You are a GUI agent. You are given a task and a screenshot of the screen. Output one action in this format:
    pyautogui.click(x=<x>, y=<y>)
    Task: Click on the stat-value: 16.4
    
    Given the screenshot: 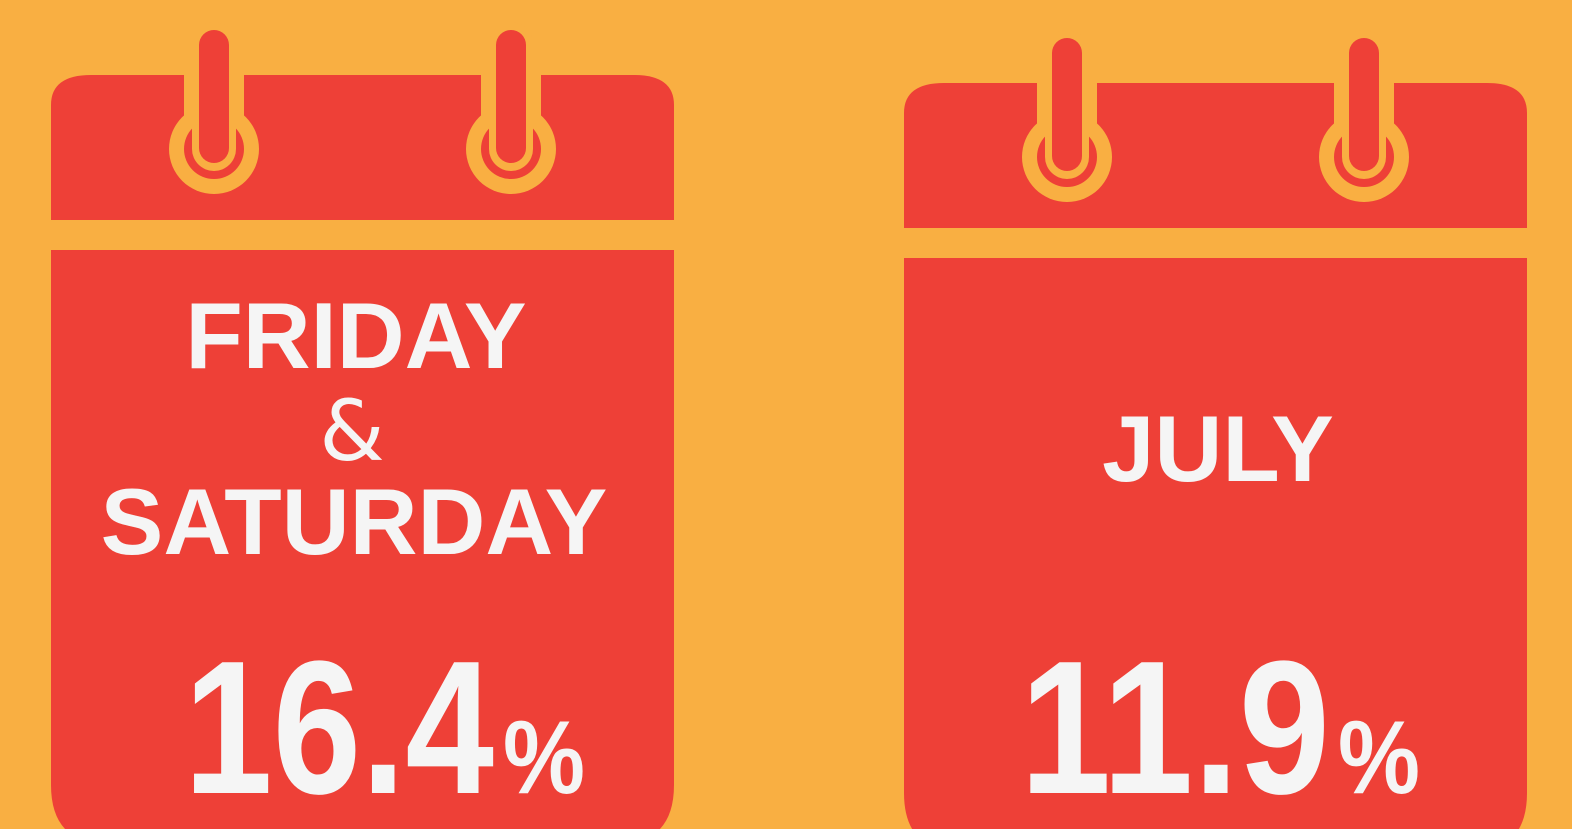 What is the action you would take?
    pyautogui.click(x=339, y=725)
    